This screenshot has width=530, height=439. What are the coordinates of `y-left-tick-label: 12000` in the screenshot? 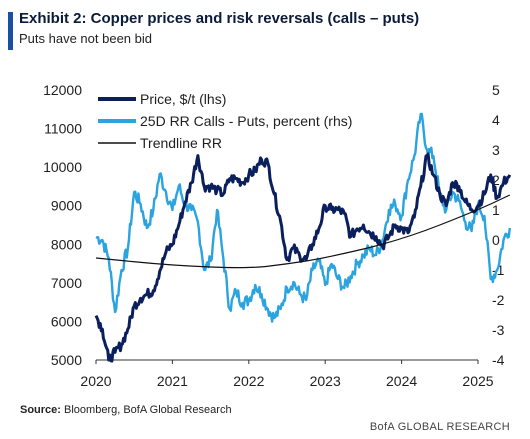 It's located at (62, 90).